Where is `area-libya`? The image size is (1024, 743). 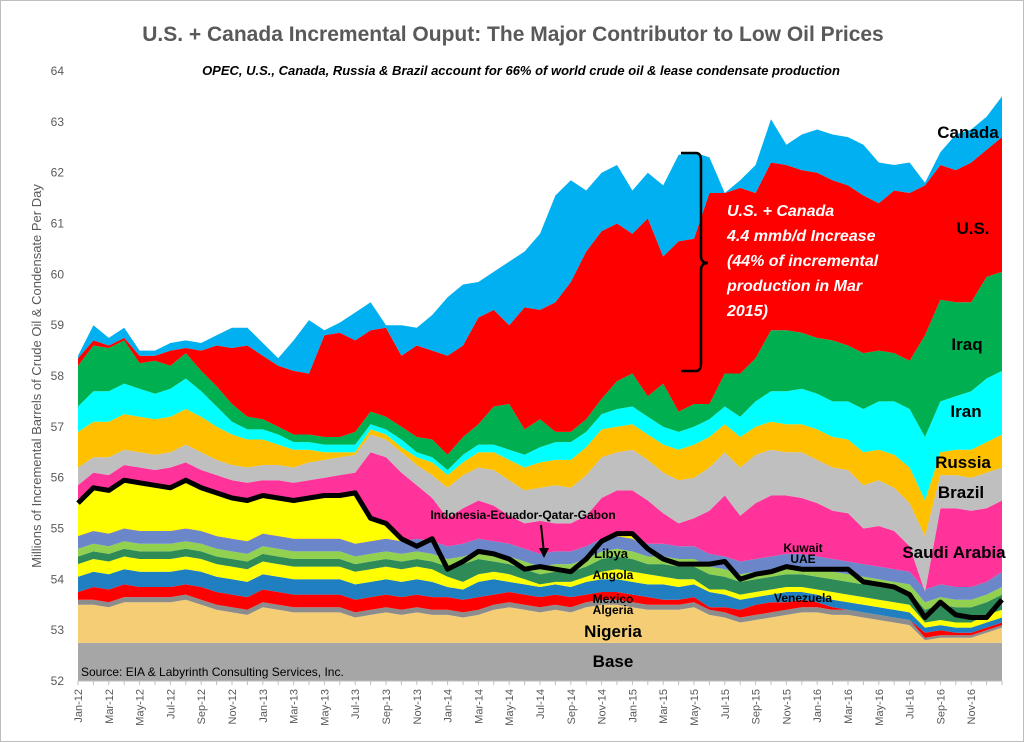
area-libya is located at coordinates (540, 592).